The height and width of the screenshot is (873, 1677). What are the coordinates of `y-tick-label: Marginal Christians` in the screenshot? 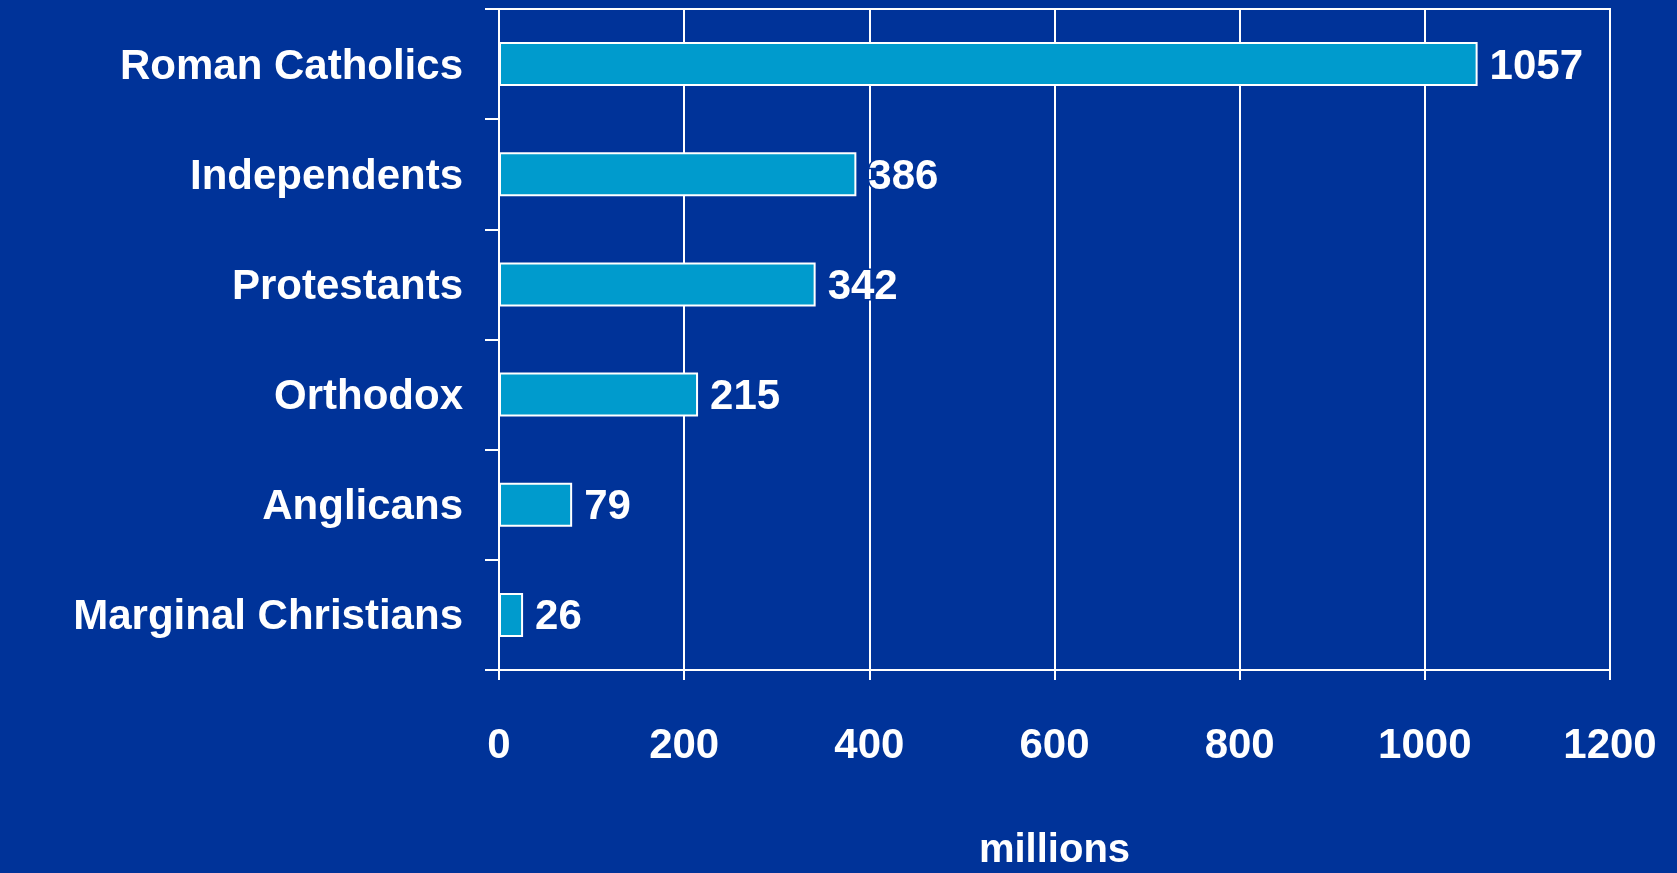 It's located at (268, 615).